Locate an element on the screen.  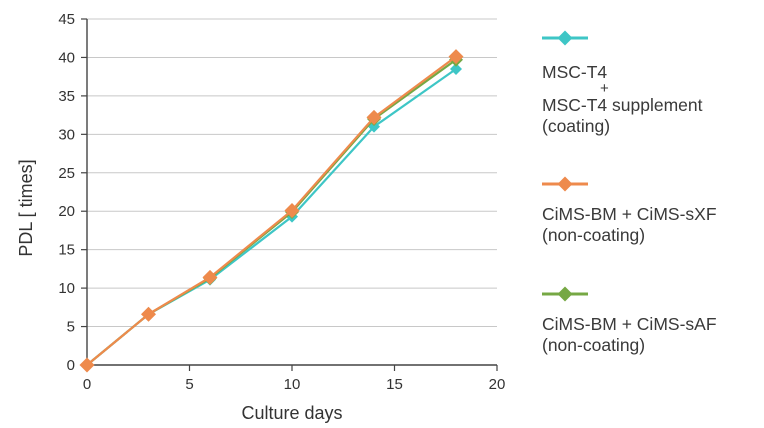
x-axis-title: Culture days is located at coordinates (291, 413).